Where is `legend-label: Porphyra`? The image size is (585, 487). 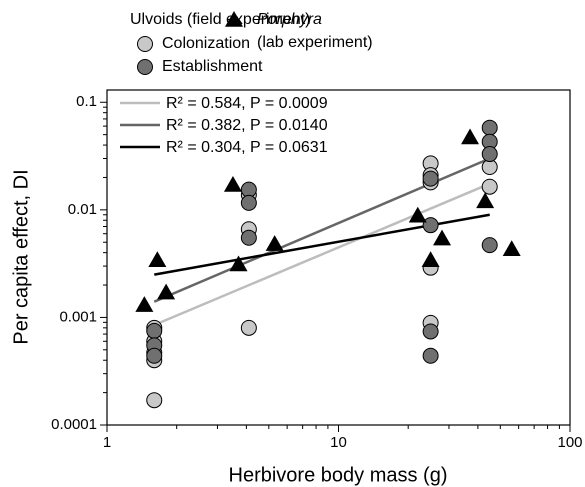
legend-label: Porphyra is located at coordinates (289, 19).